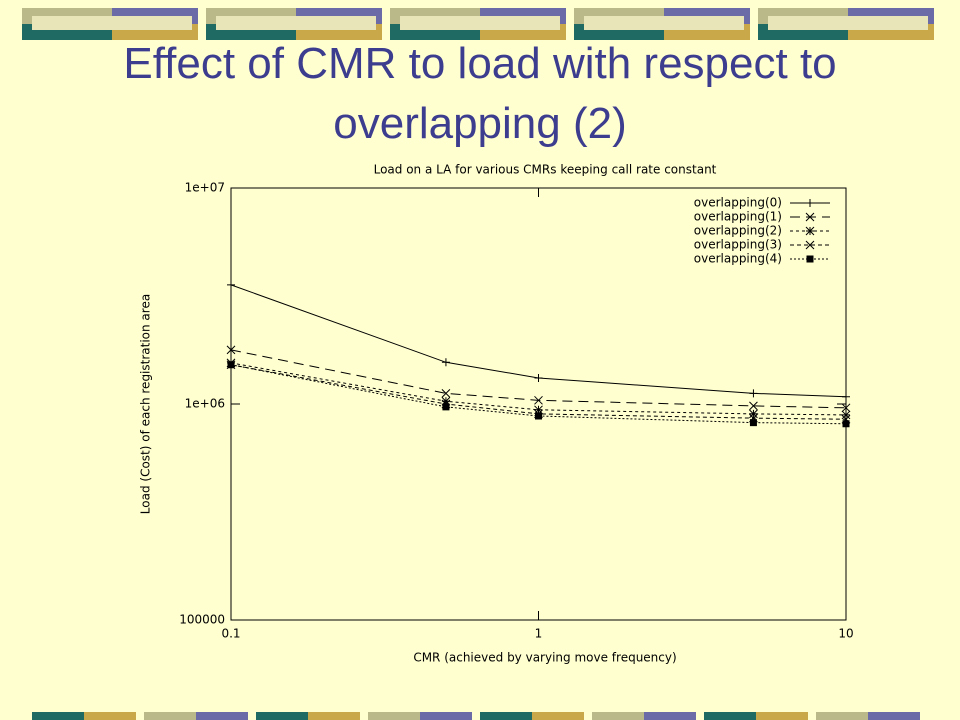 The width and height of the screenshot is (960, 720). Describe the element at coordinates (202, 620) in the screenshot. I see `y-tick-label: 100000` at that location.